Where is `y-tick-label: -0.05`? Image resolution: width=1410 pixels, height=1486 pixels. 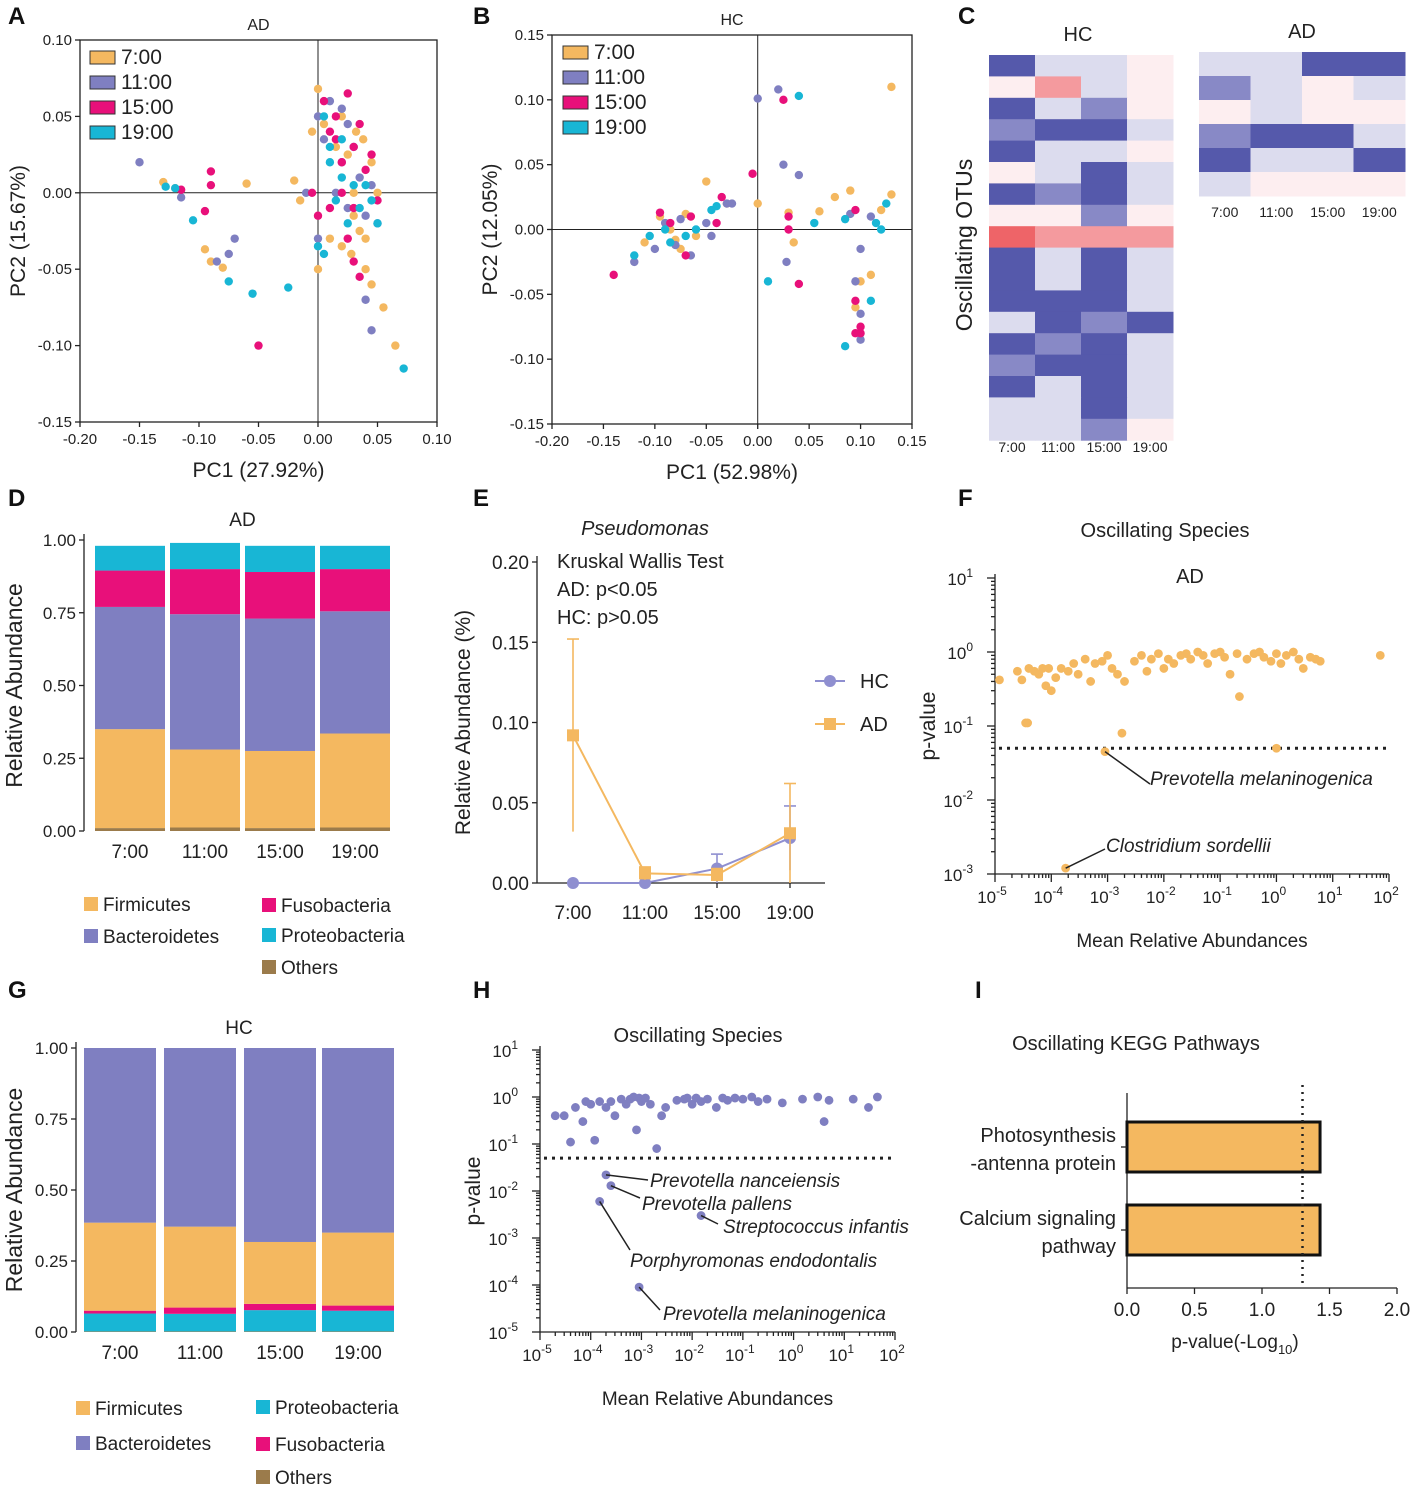
y-tick-label: -0.05 is located at coordinates (55, 269).